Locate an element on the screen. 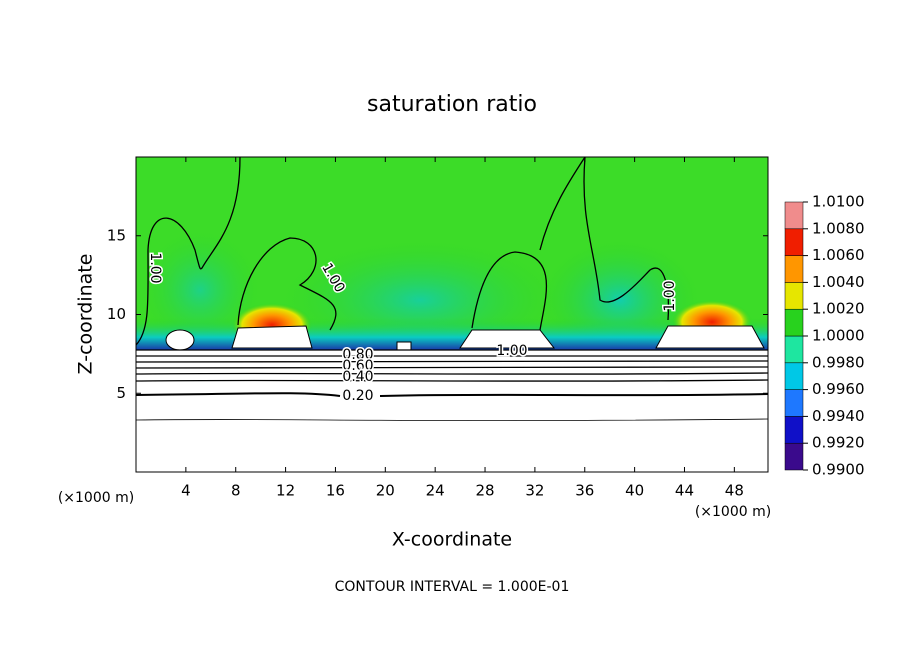 The width and height of the screenshot is (904, 658). y-tick-label: 10 is located at coordinates (116, 314).